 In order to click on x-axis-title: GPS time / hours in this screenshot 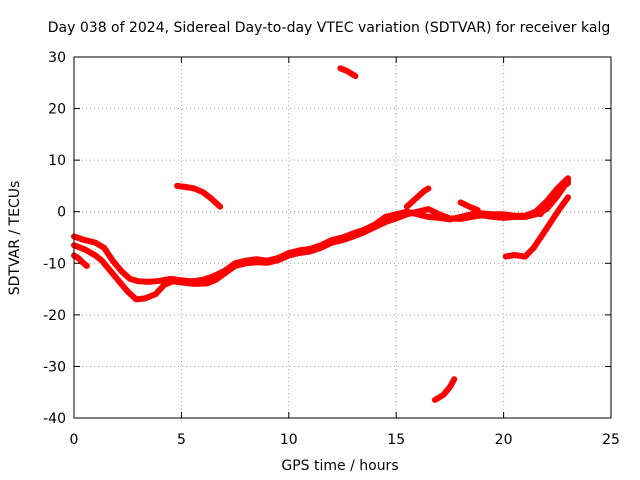, I will do `click(339, 466)`.